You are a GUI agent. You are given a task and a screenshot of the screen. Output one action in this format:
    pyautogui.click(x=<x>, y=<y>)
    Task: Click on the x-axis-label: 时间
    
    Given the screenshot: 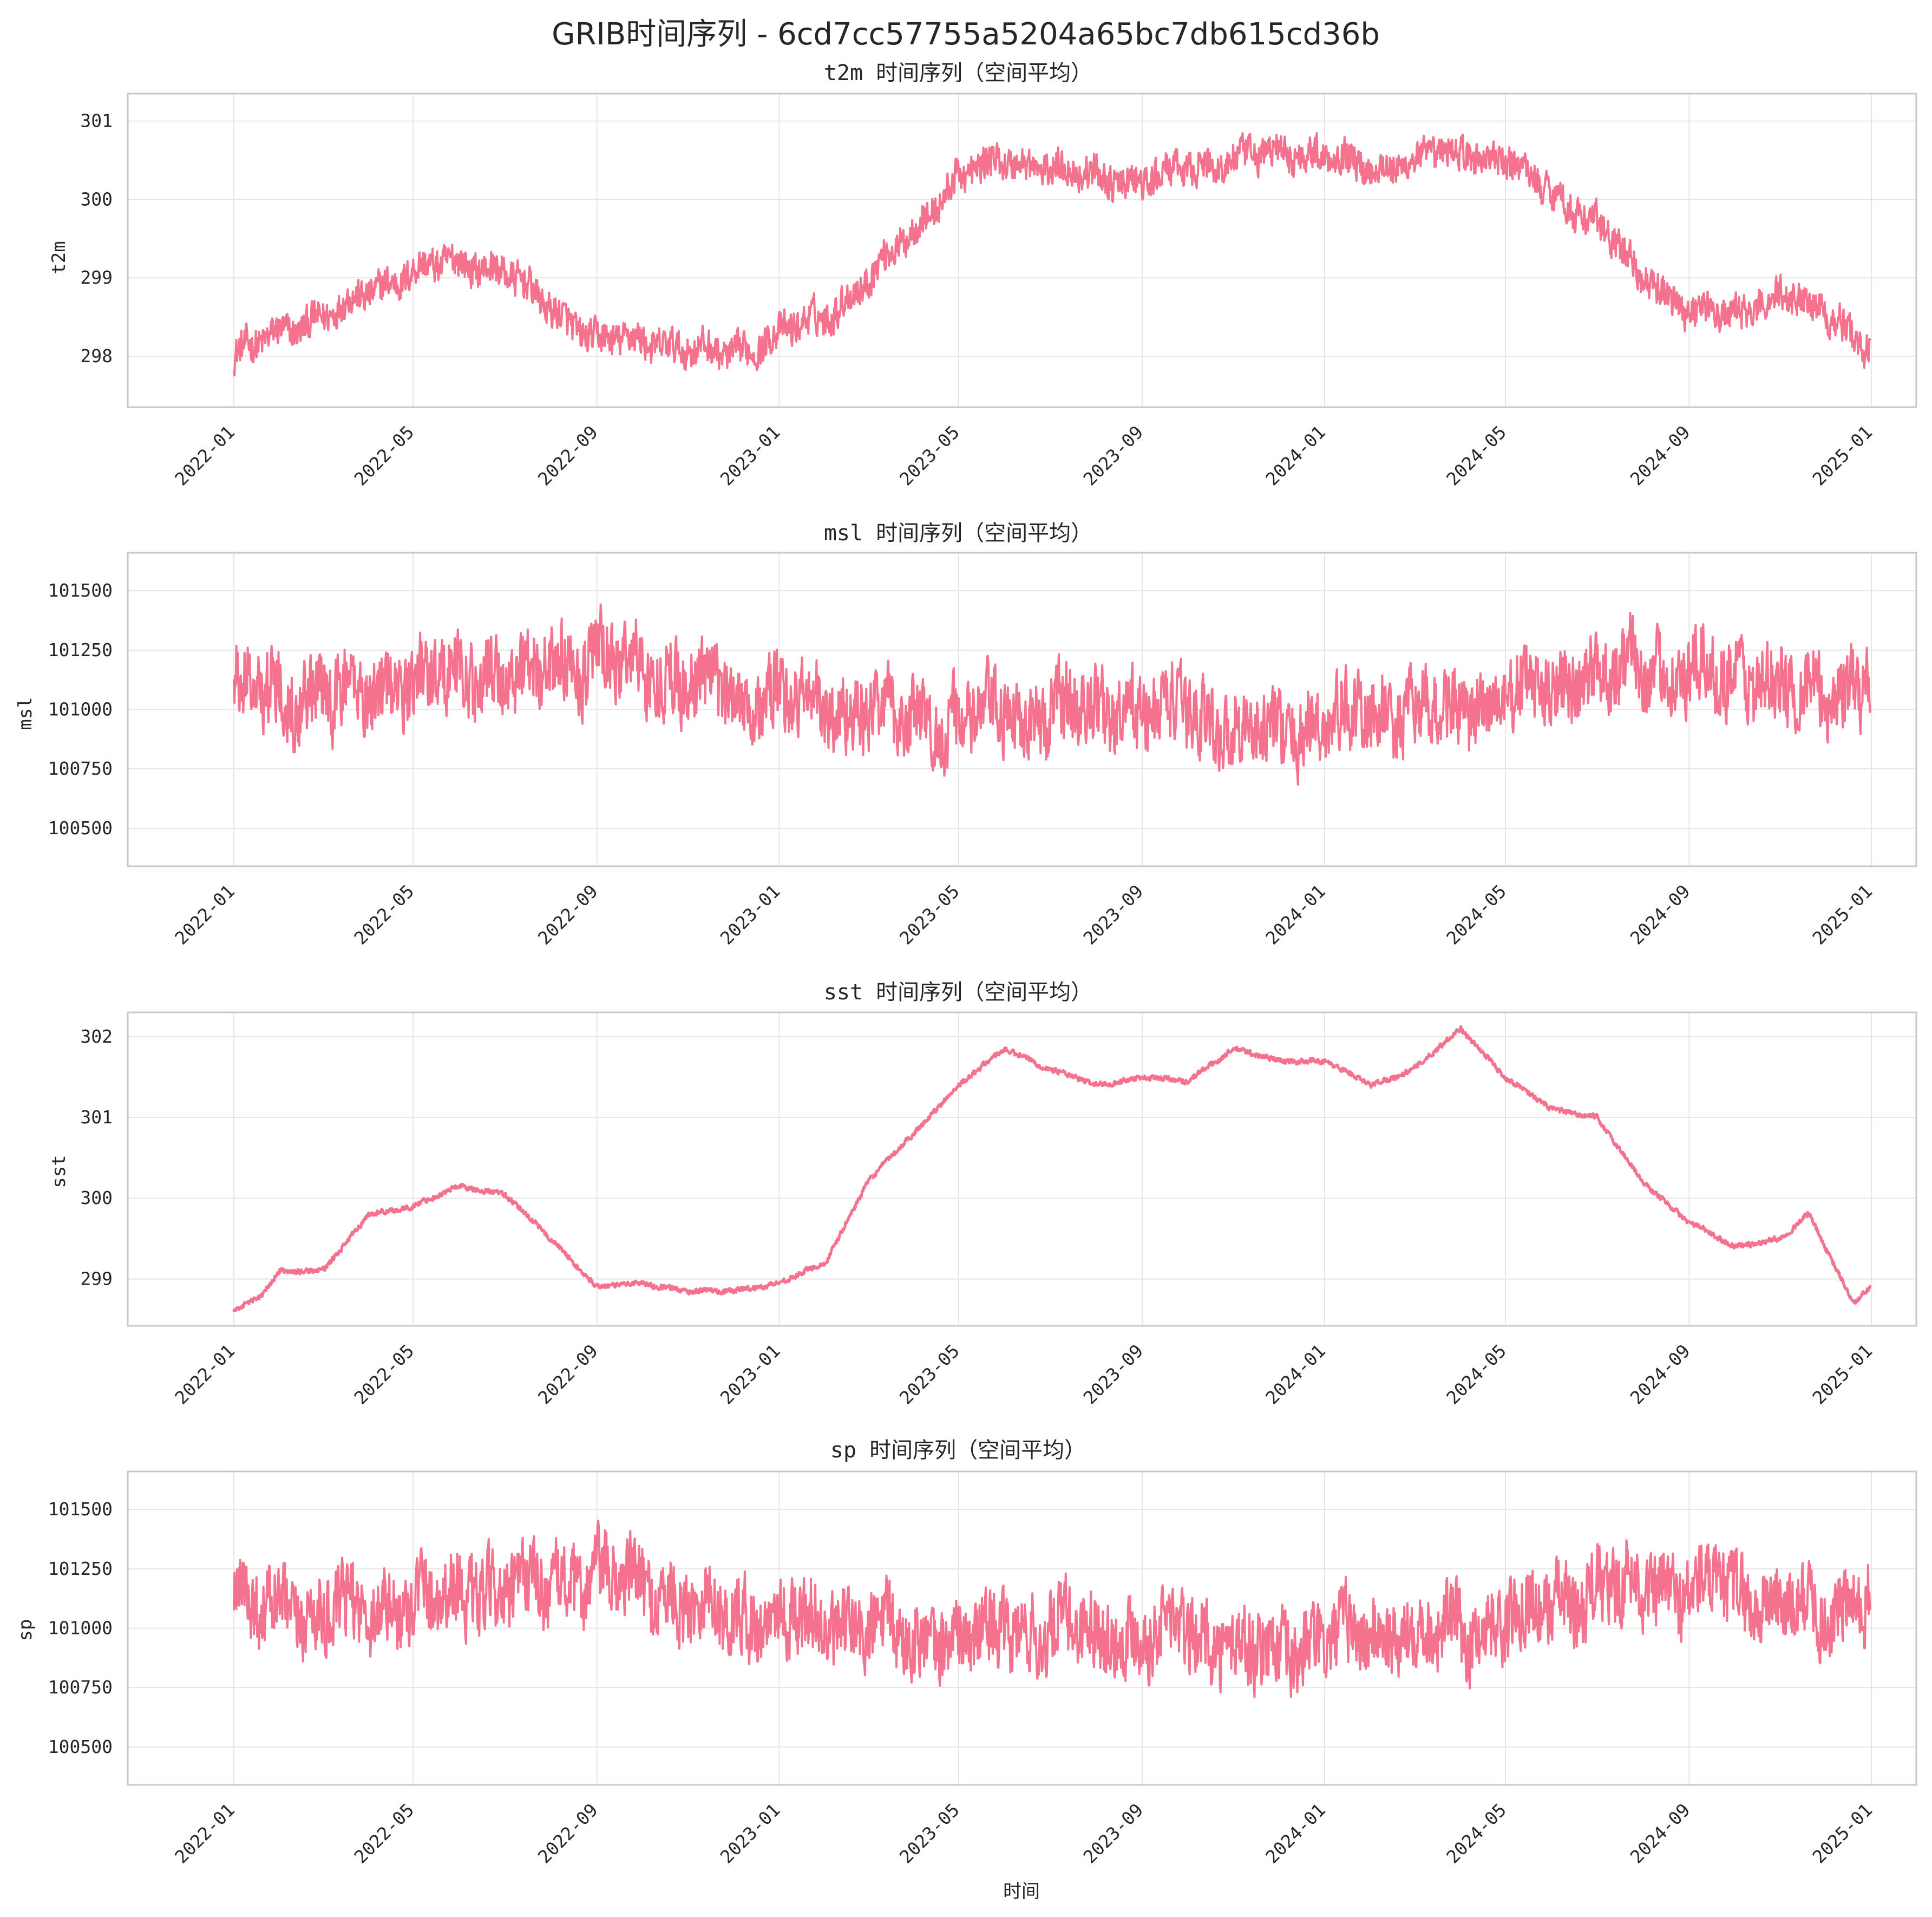 What is the action you would take?
    pyautogui.click(x=1022, y=1891)
    